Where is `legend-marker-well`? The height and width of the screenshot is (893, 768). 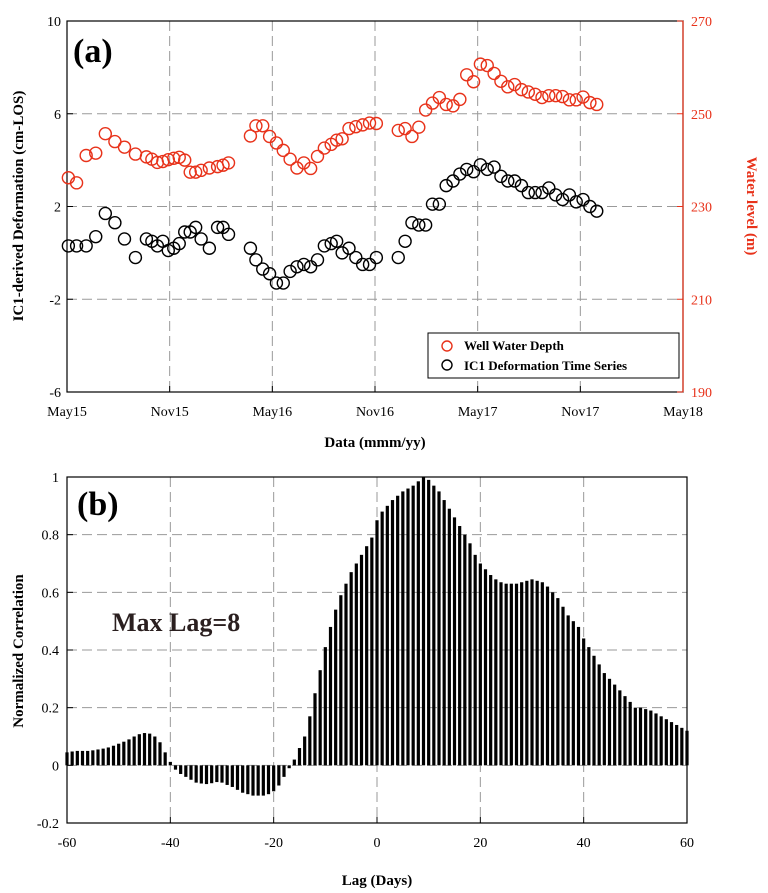 legend-marker-well is located at coordinates (447, 346).